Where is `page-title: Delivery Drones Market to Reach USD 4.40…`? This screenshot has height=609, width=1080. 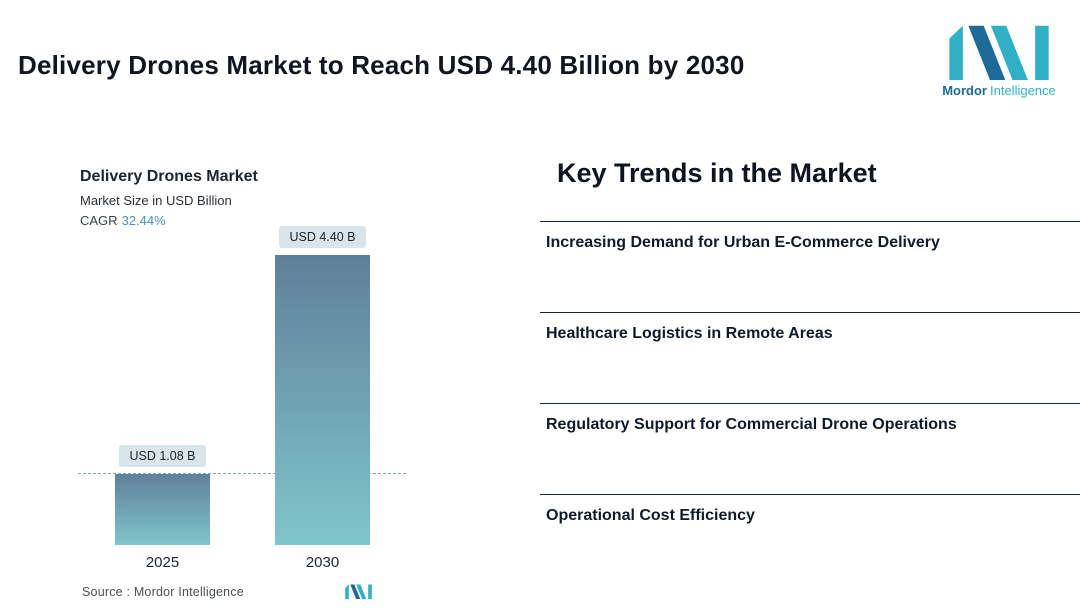
page-title: Delivery Drones Market to Reach USD 4.40… is located at coordinates (381, 65).